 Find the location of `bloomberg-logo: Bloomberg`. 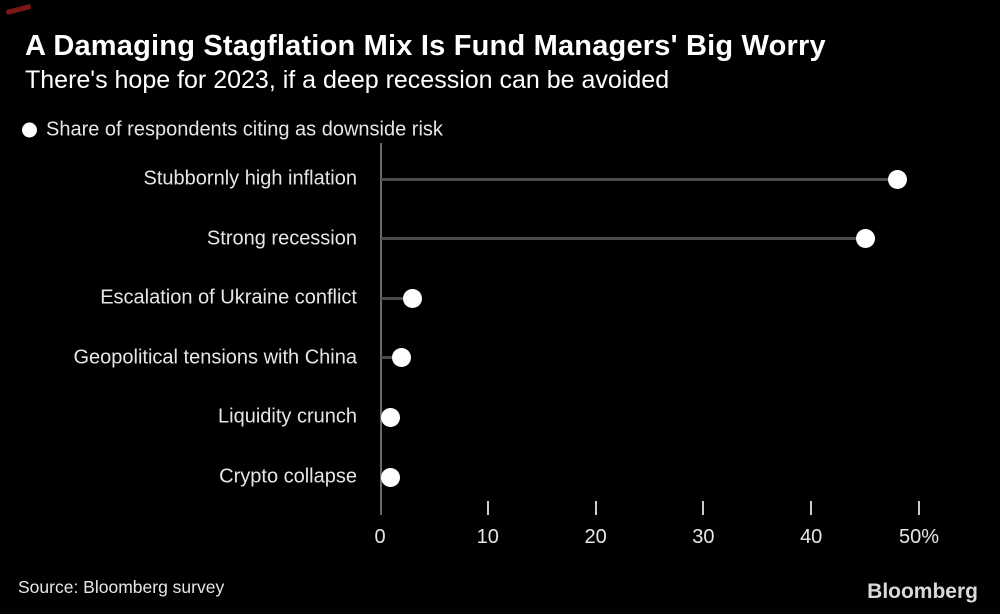

bloomberg-logo: Bloomberg is located at coordinates (922, 591).